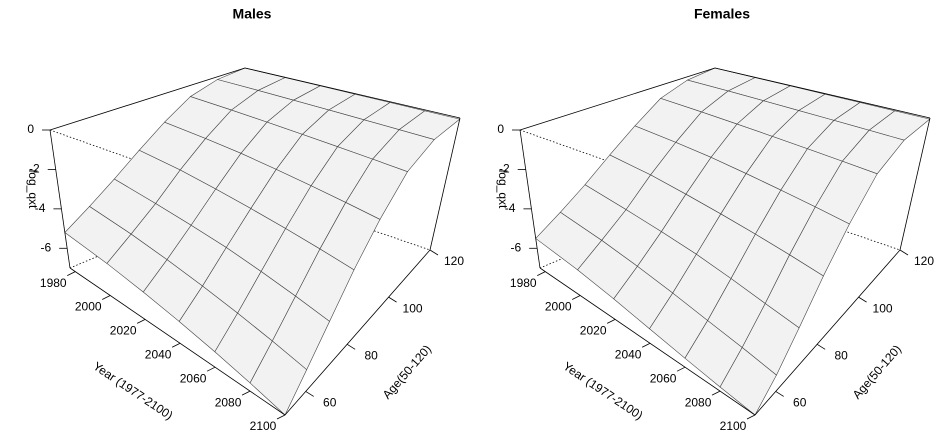 The width and height of the screenshot is (938, 448). Describe the element at coordinates (252, 14) in the screenshot. I see `chart-title: Males` at that location.